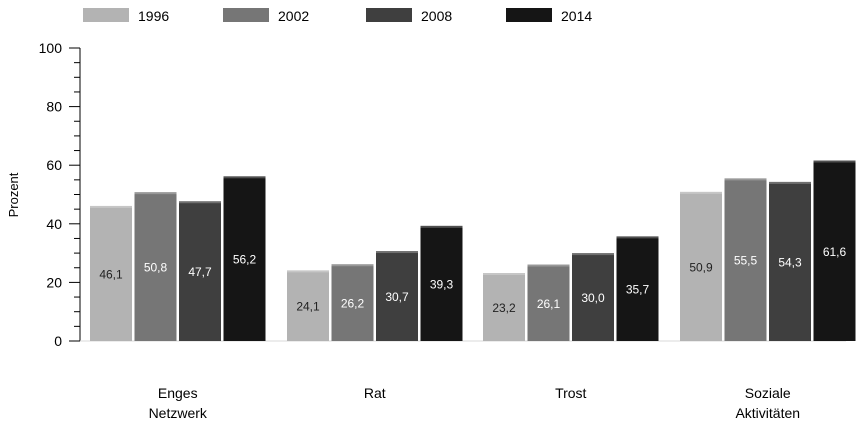  I want to click on data-label-2008-1: 30,7, so click(397, 297).